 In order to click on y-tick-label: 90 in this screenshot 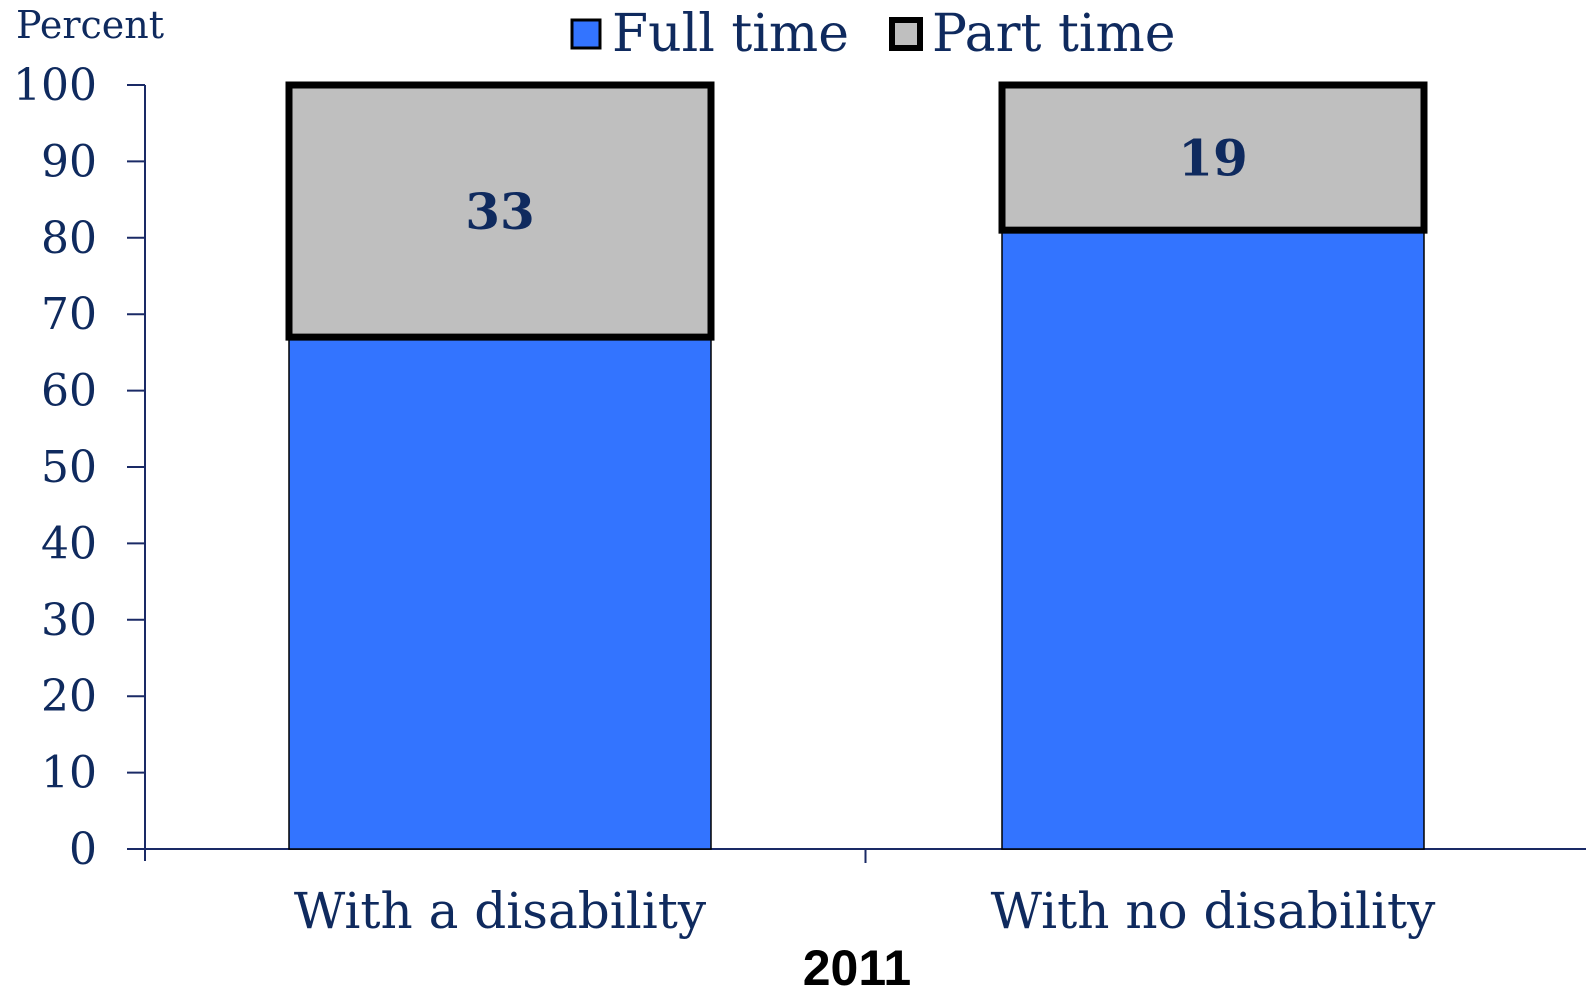, I will do `click(69, 161)`.